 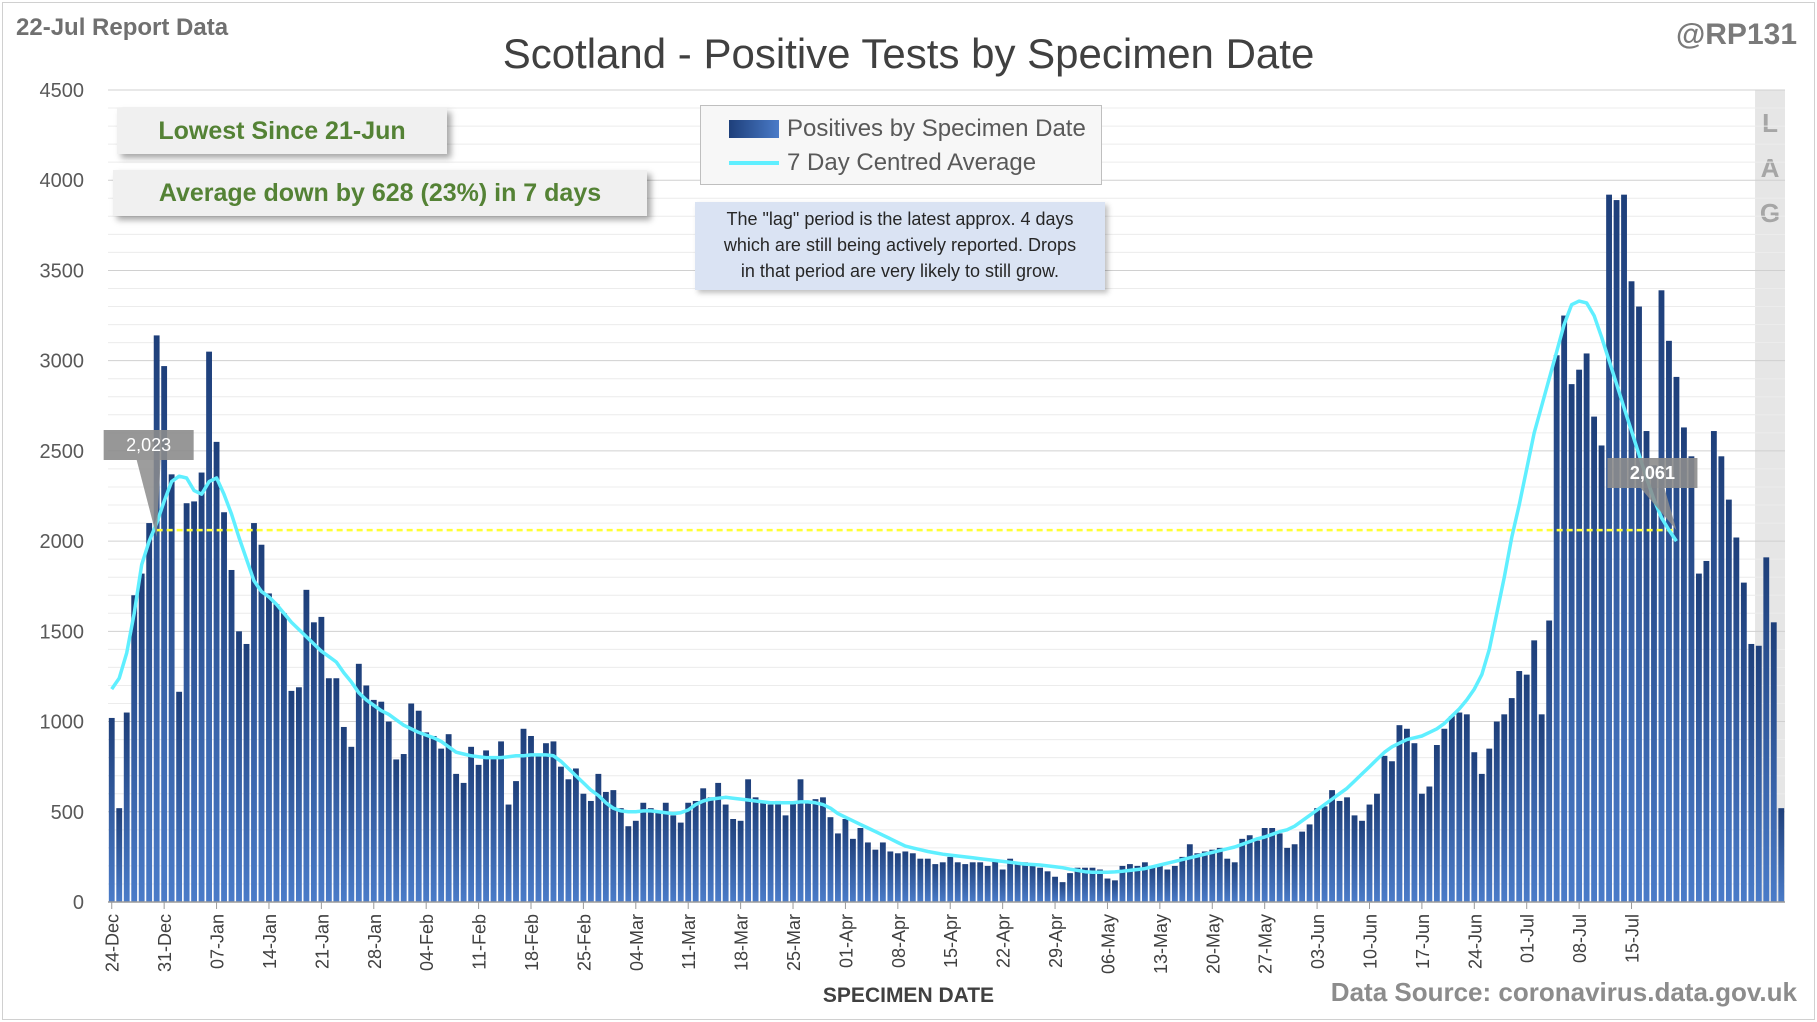 I want to click on legend-bar-swatch, so click(x=754, y=129).